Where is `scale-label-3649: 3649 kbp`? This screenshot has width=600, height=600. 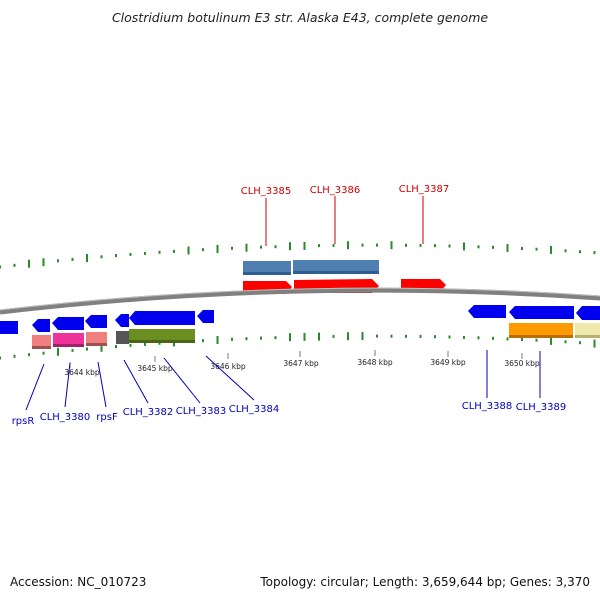
scale-label-3649: 3649 kbp is located at coordinates (448, 362).